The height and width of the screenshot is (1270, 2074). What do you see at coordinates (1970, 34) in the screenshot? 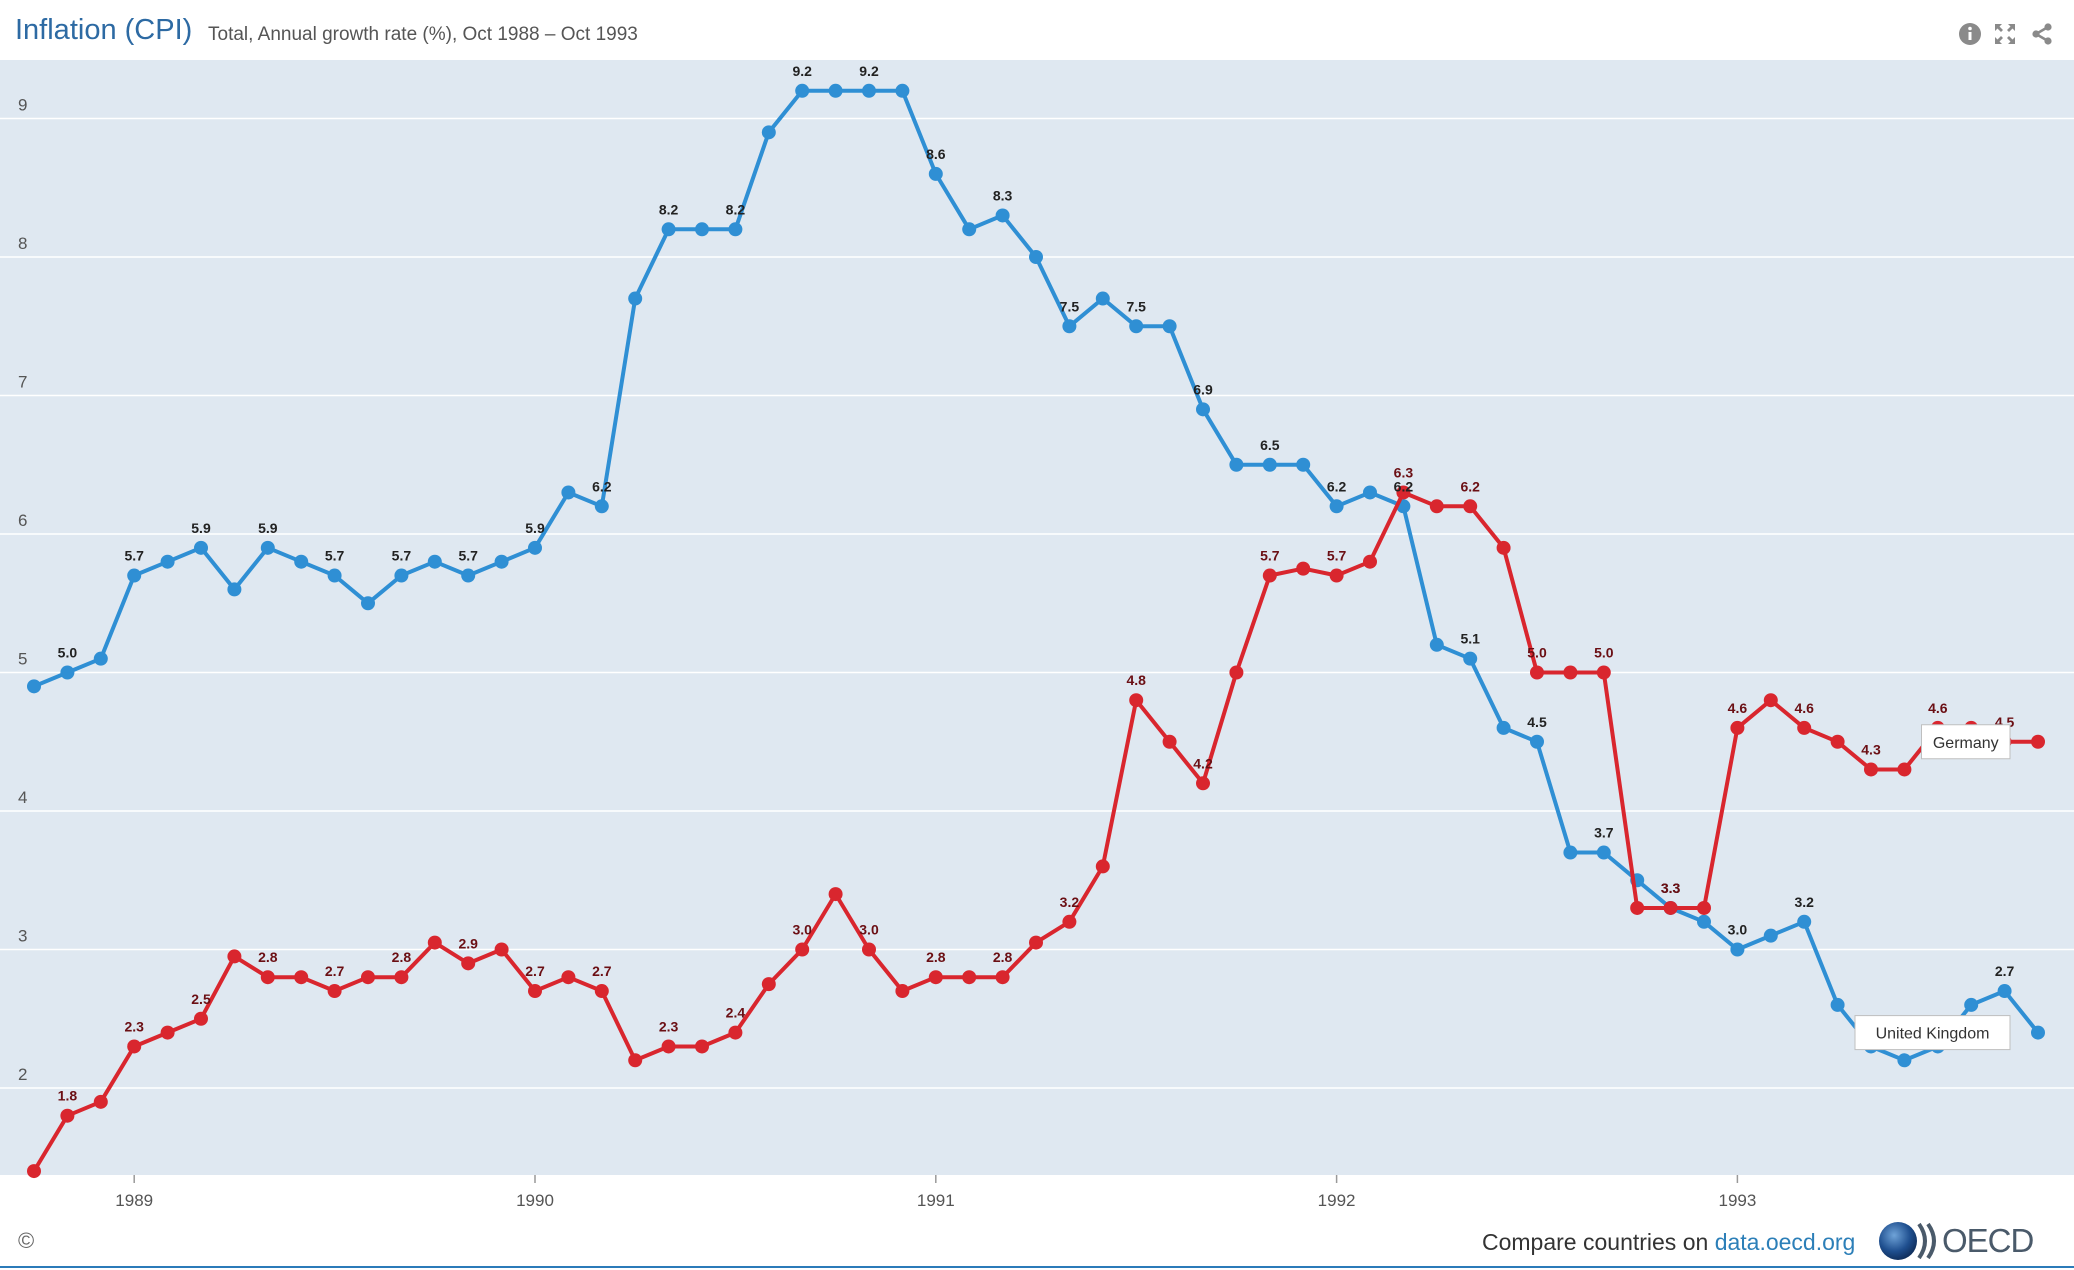
I see `info-icon` at bounding box center [1970, 34].